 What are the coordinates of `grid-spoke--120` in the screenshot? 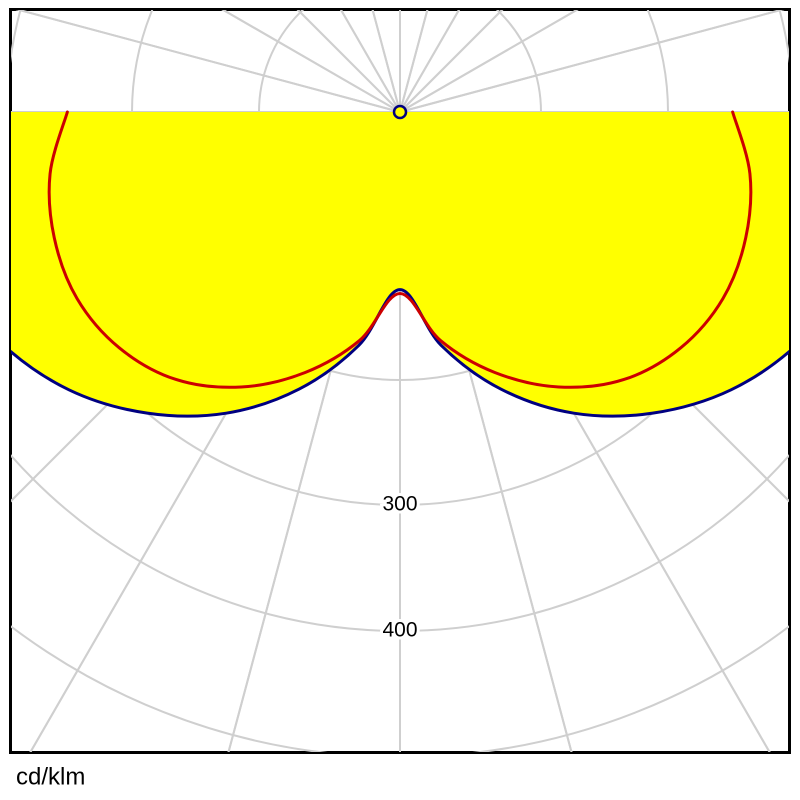 It's located at (311, 61).